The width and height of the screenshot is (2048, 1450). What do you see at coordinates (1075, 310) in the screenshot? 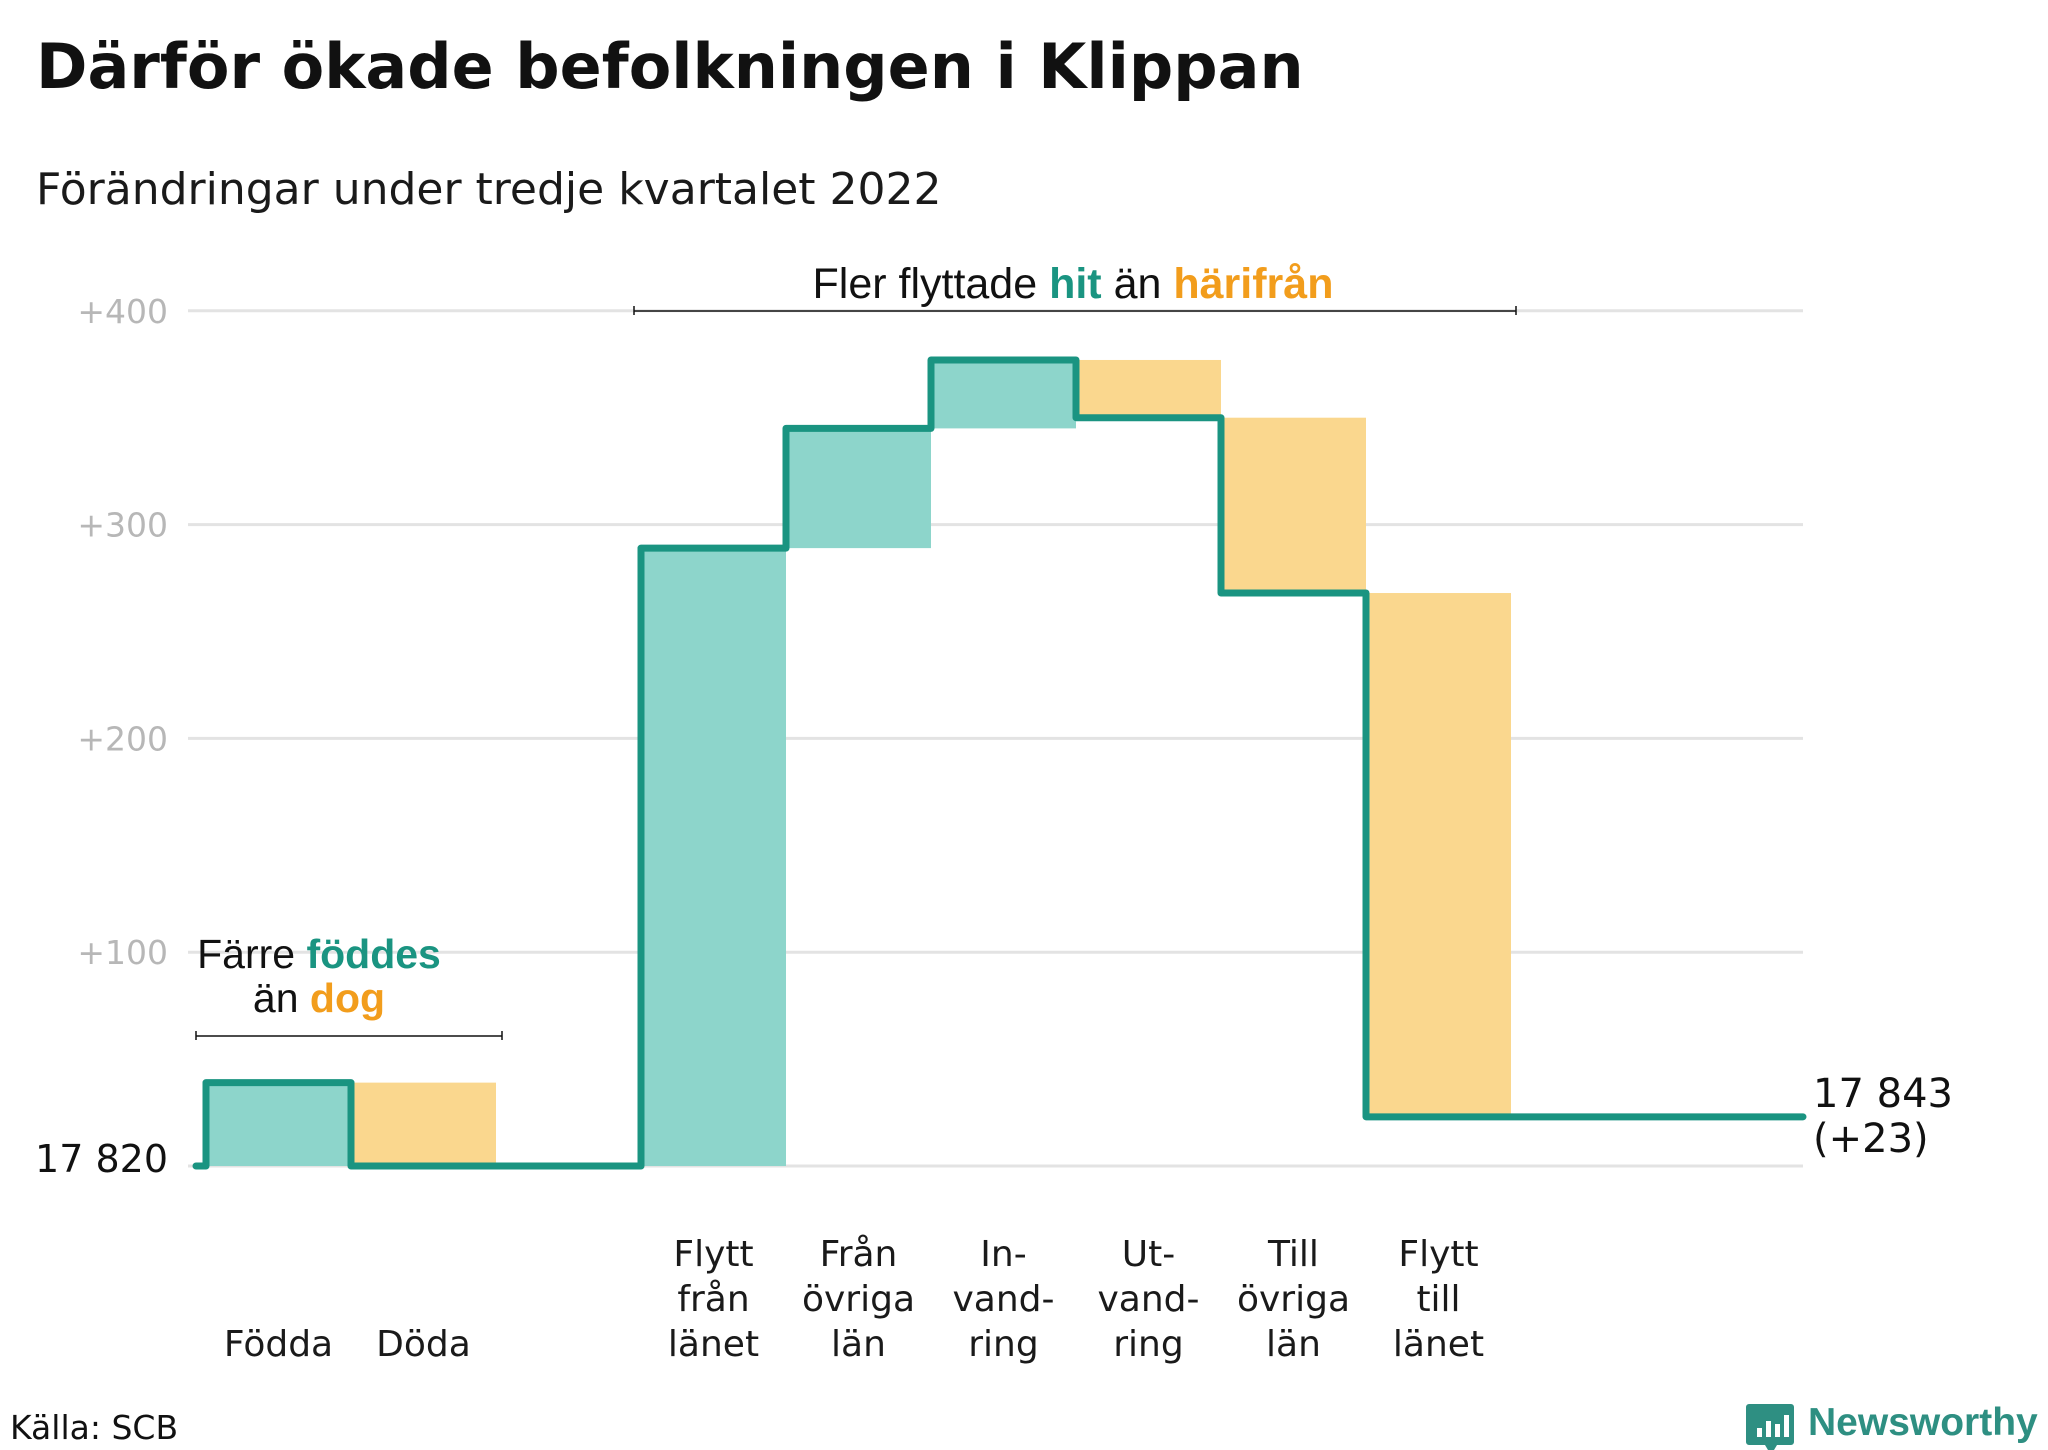
I see `annotation-migration-bracket` at bounding box center [1075, 310].